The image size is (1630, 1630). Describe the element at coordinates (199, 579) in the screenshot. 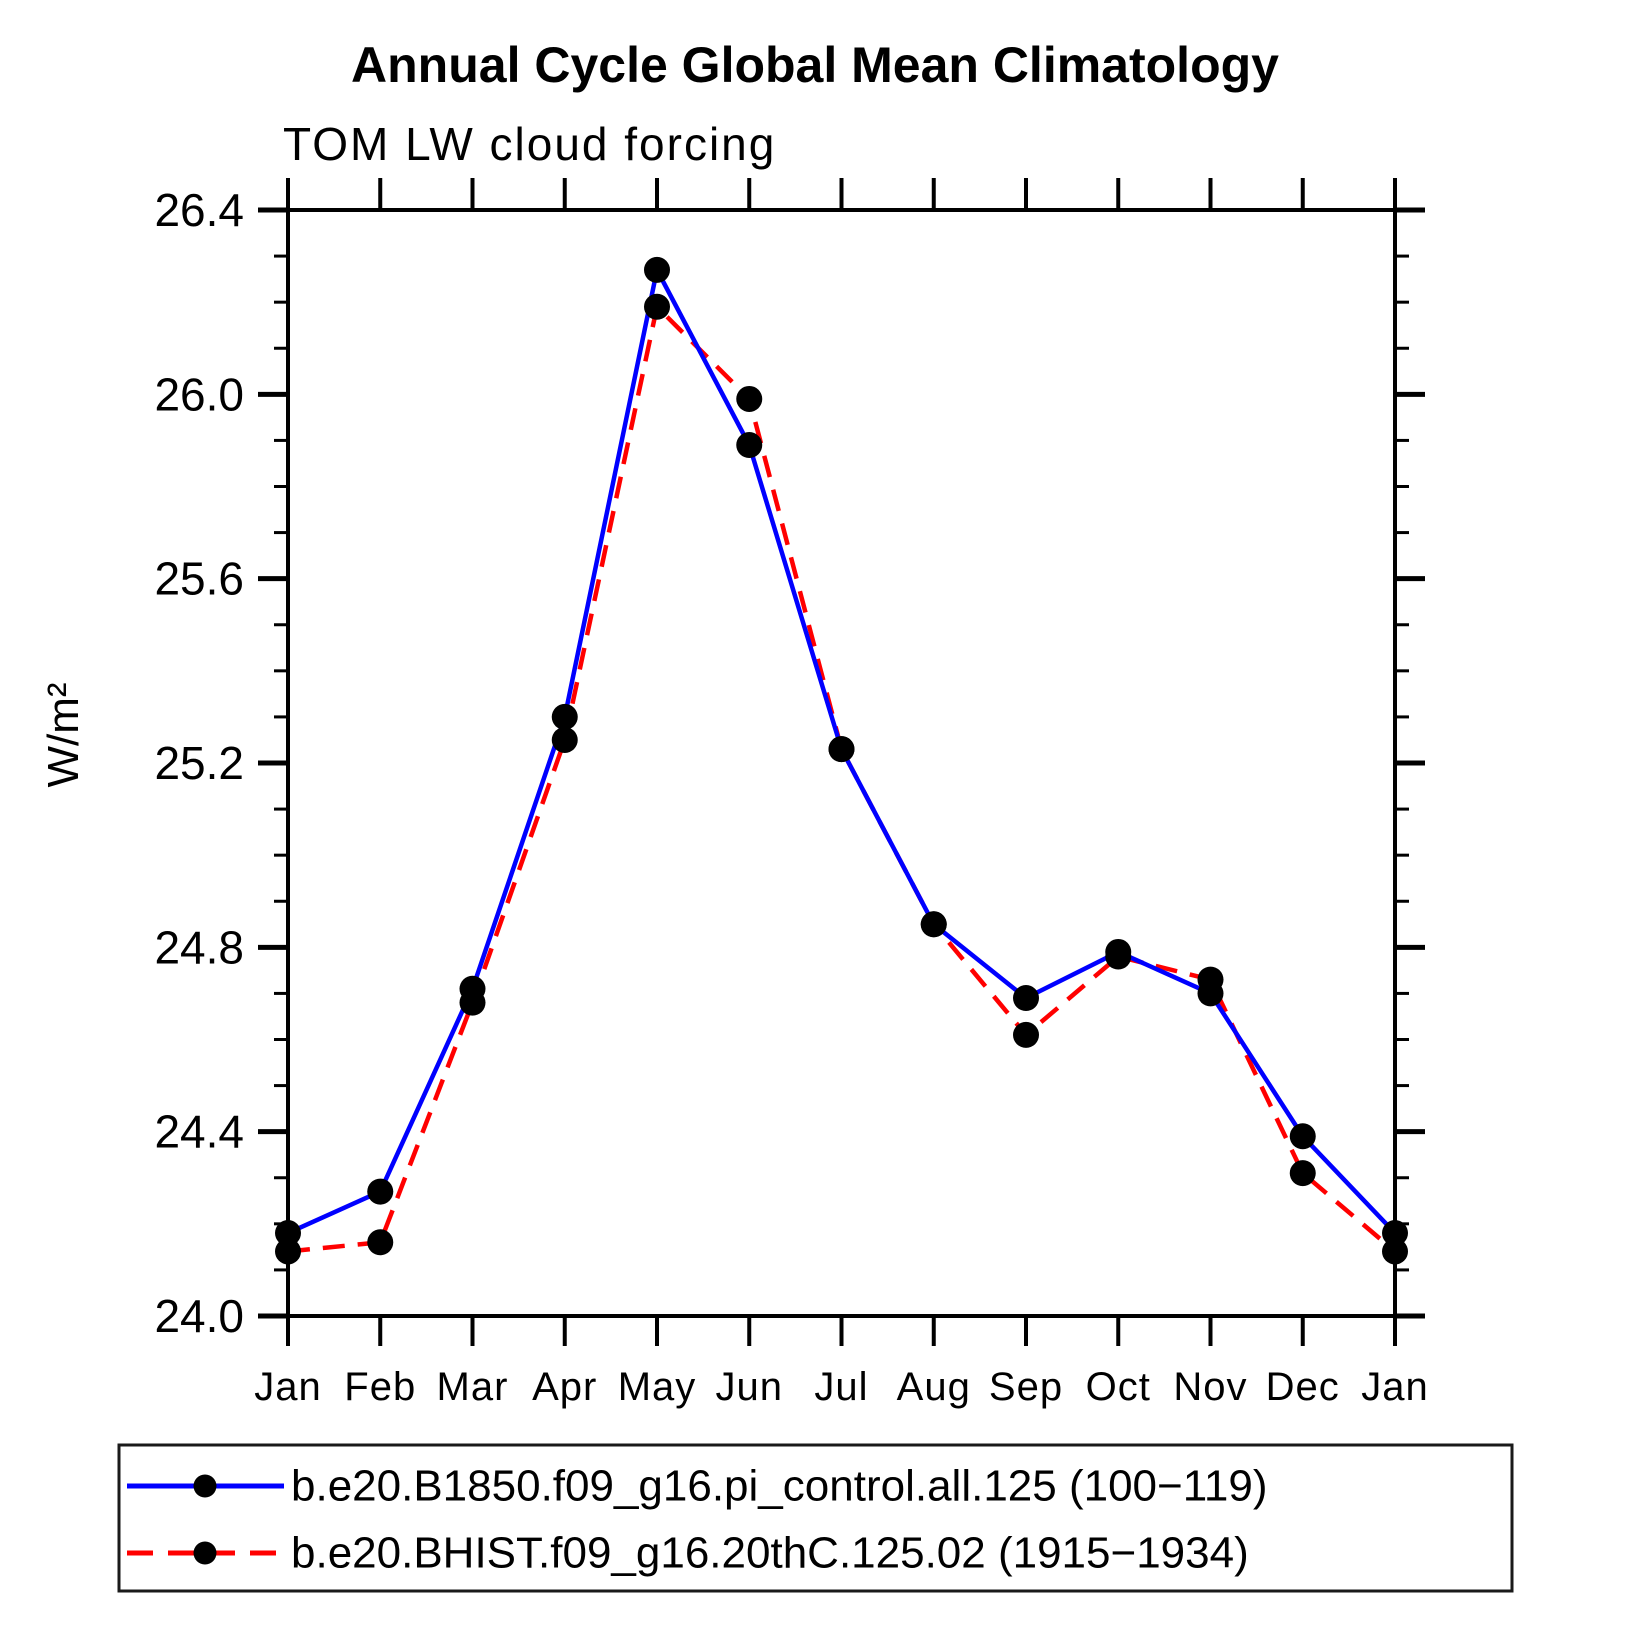

I see `y-tick-label: 25.6` at that location.